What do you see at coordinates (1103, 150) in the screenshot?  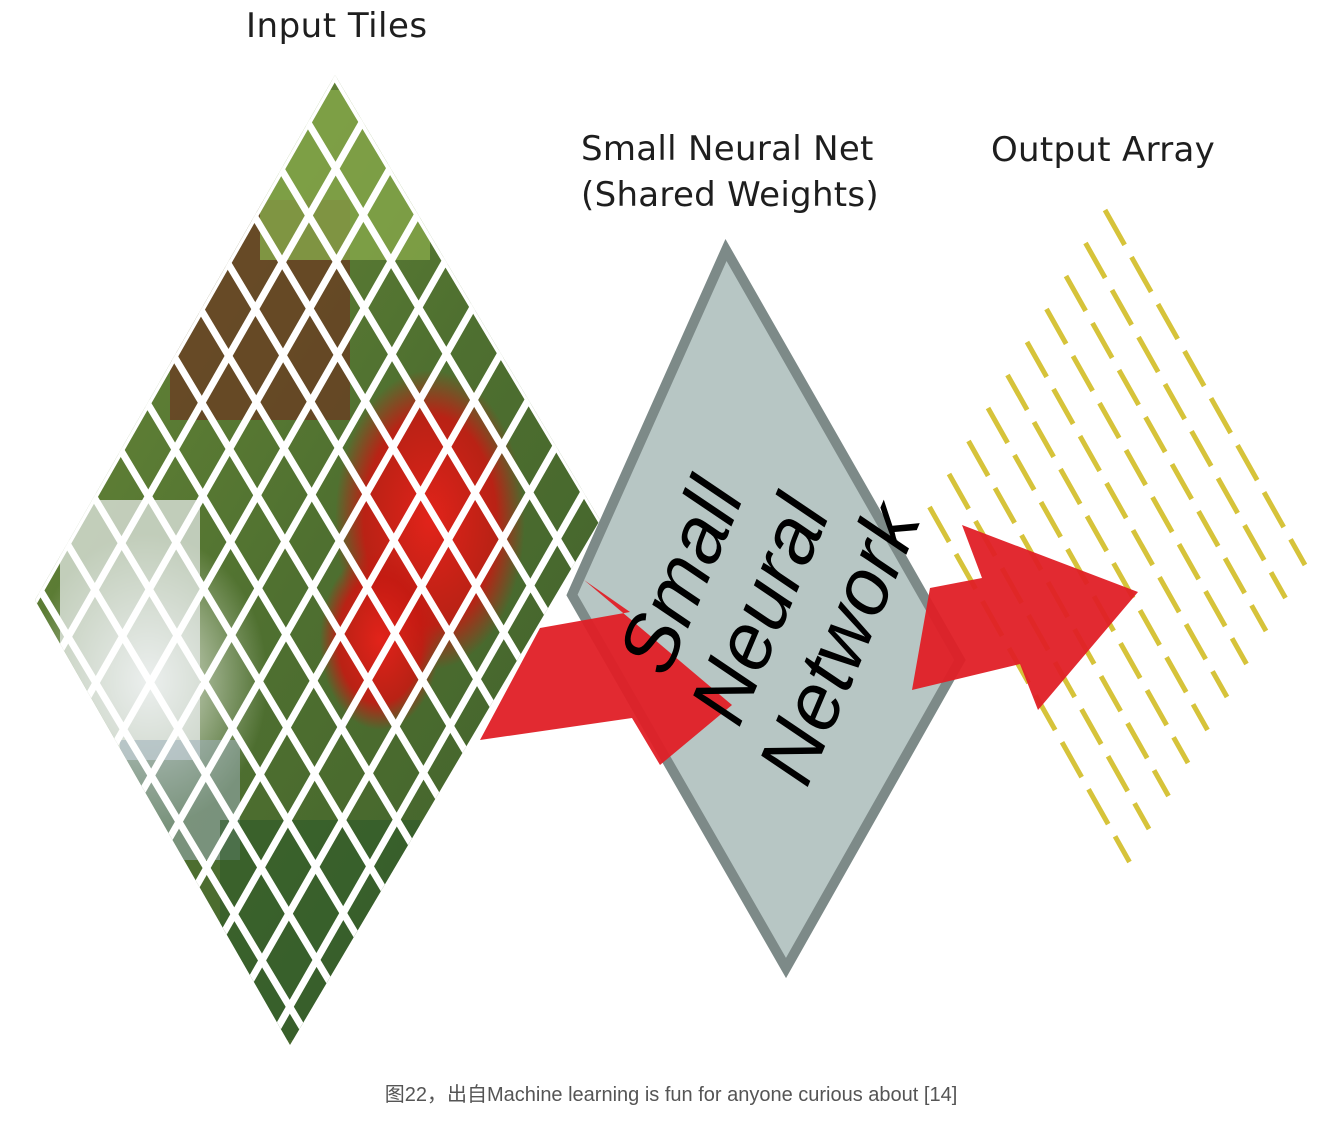 I see `output-array-label: Output Array` at bounding box center [1103, 150].